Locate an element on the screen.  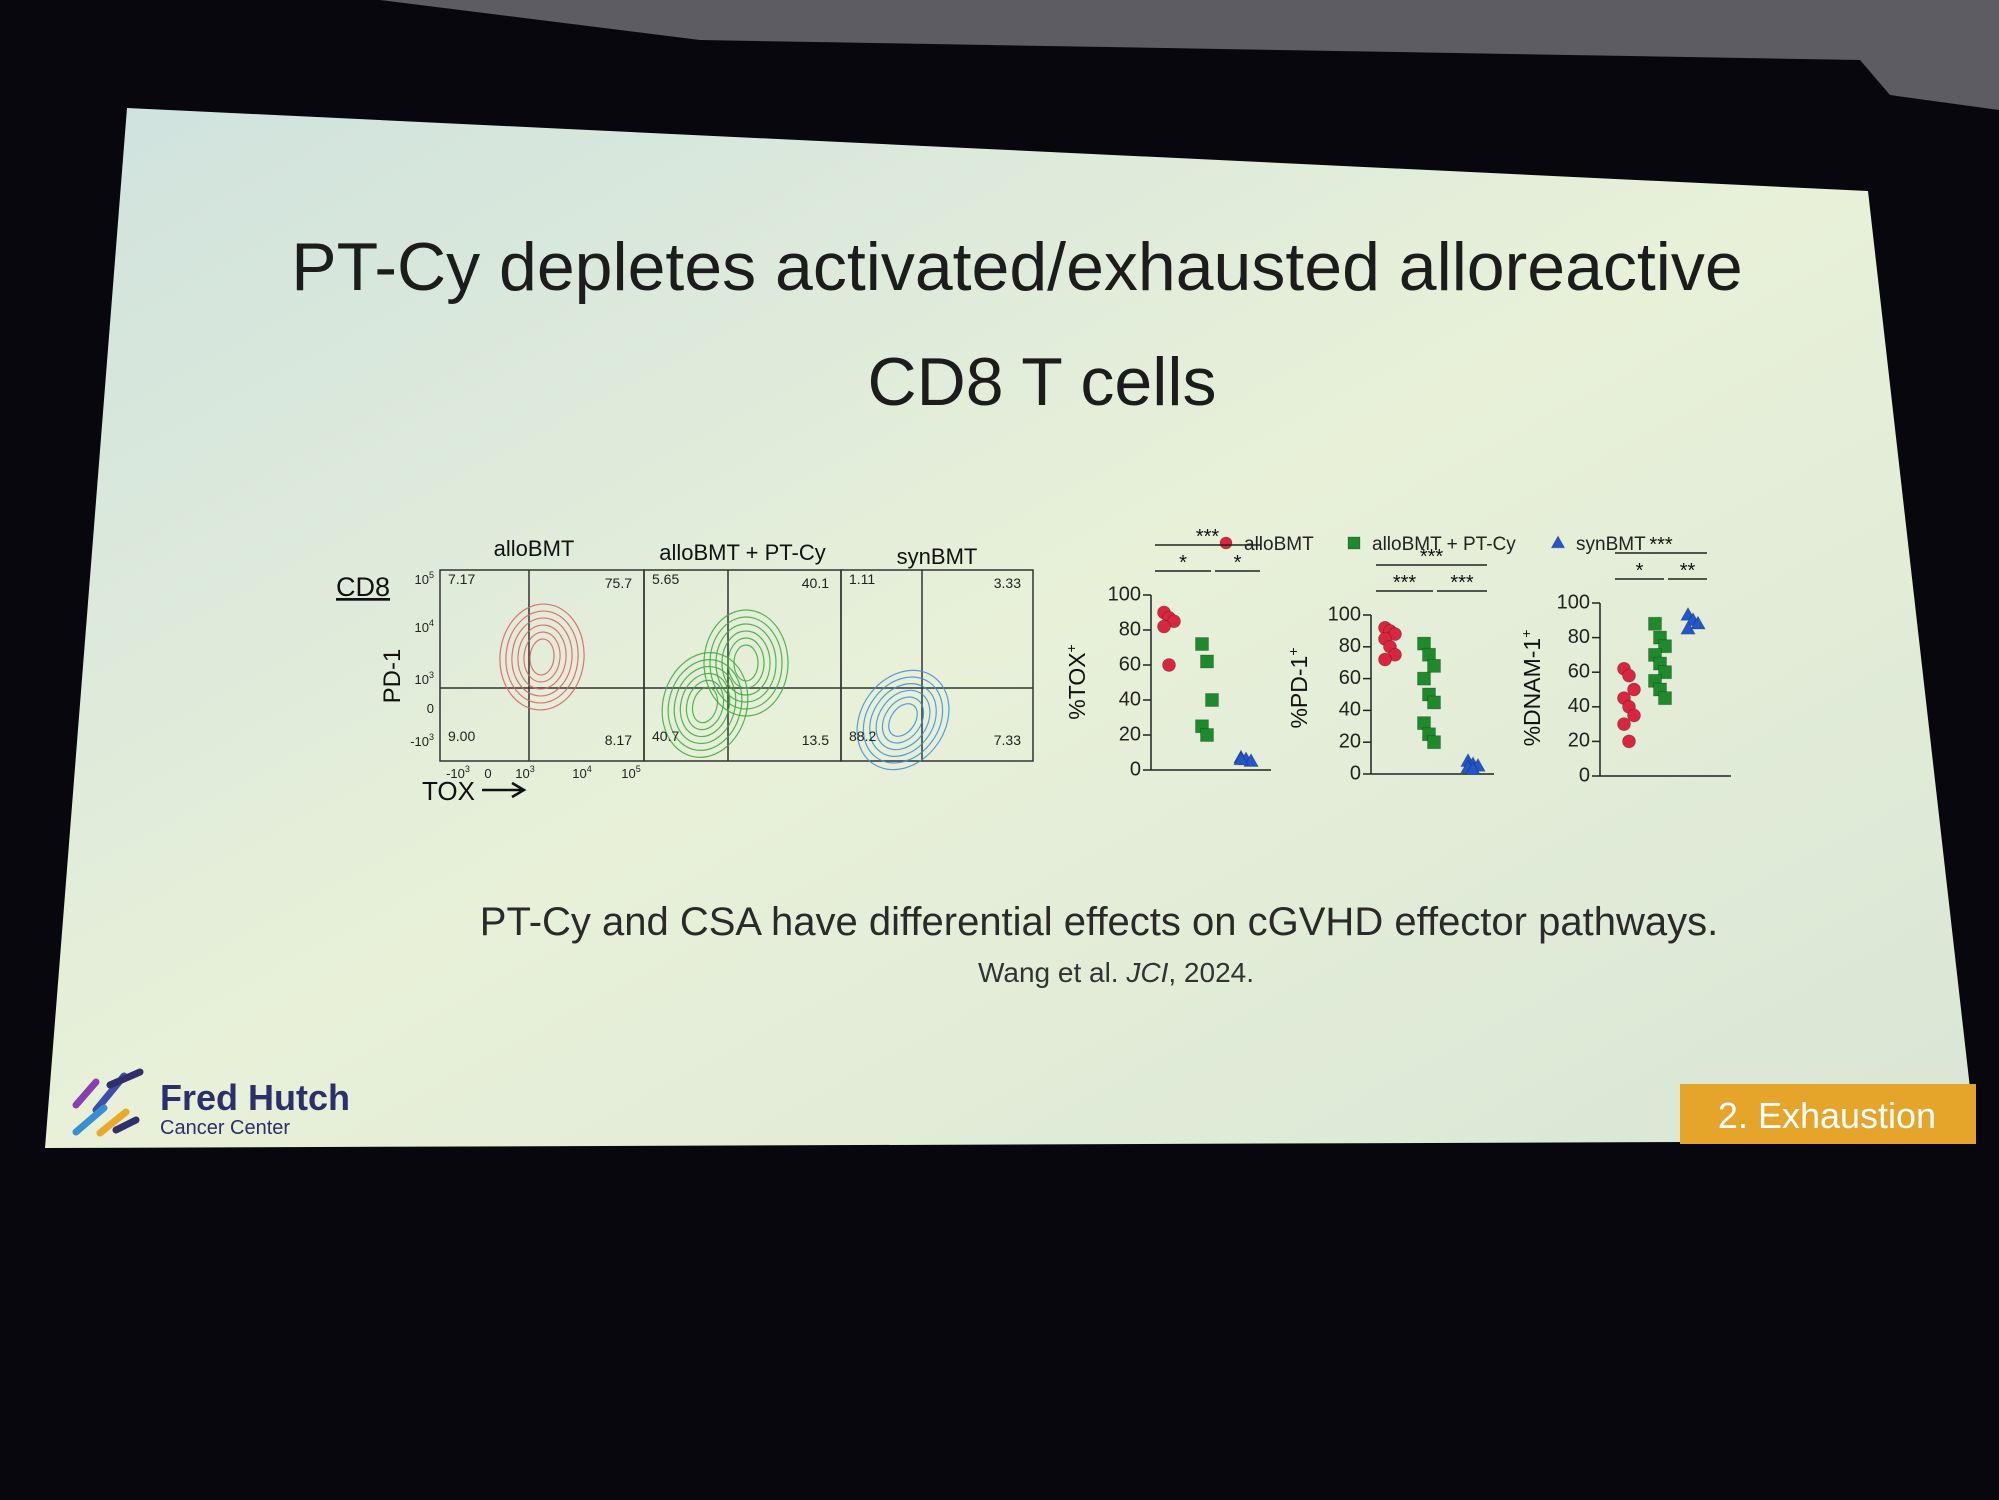
quadrant-value: 40.7 is located at coordinates (665, 736).